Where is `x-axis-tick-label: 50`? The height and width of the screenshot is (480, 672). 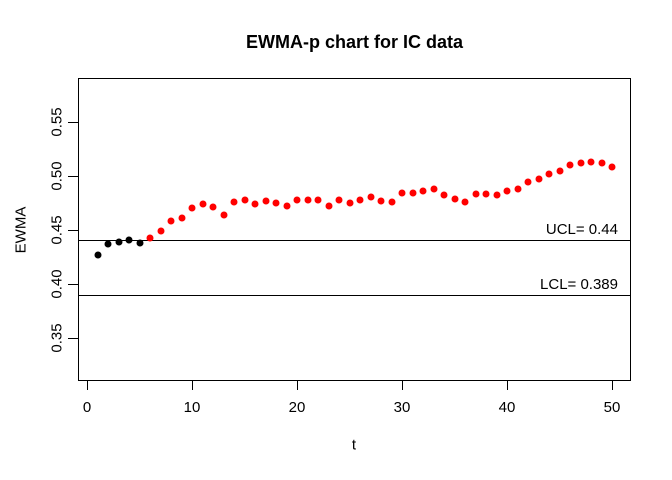 x-axis-tick-label: 50 is located at coordinates (612, 407).